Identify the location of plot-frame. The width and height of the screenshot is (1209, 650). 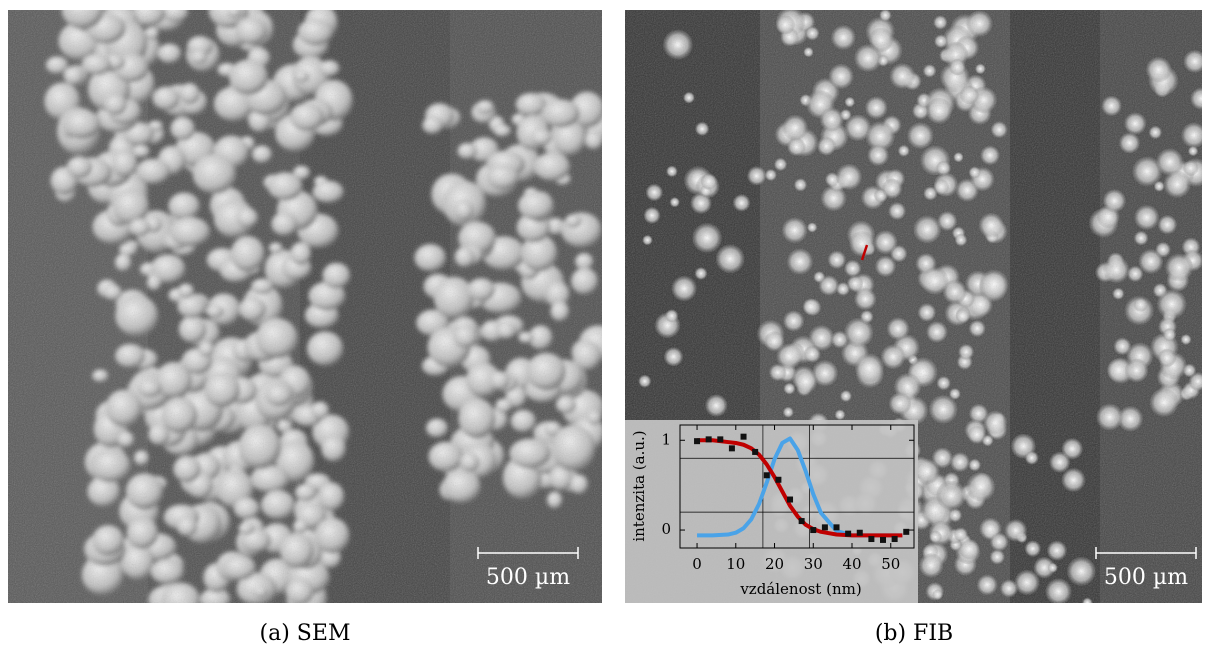
(797, 486).